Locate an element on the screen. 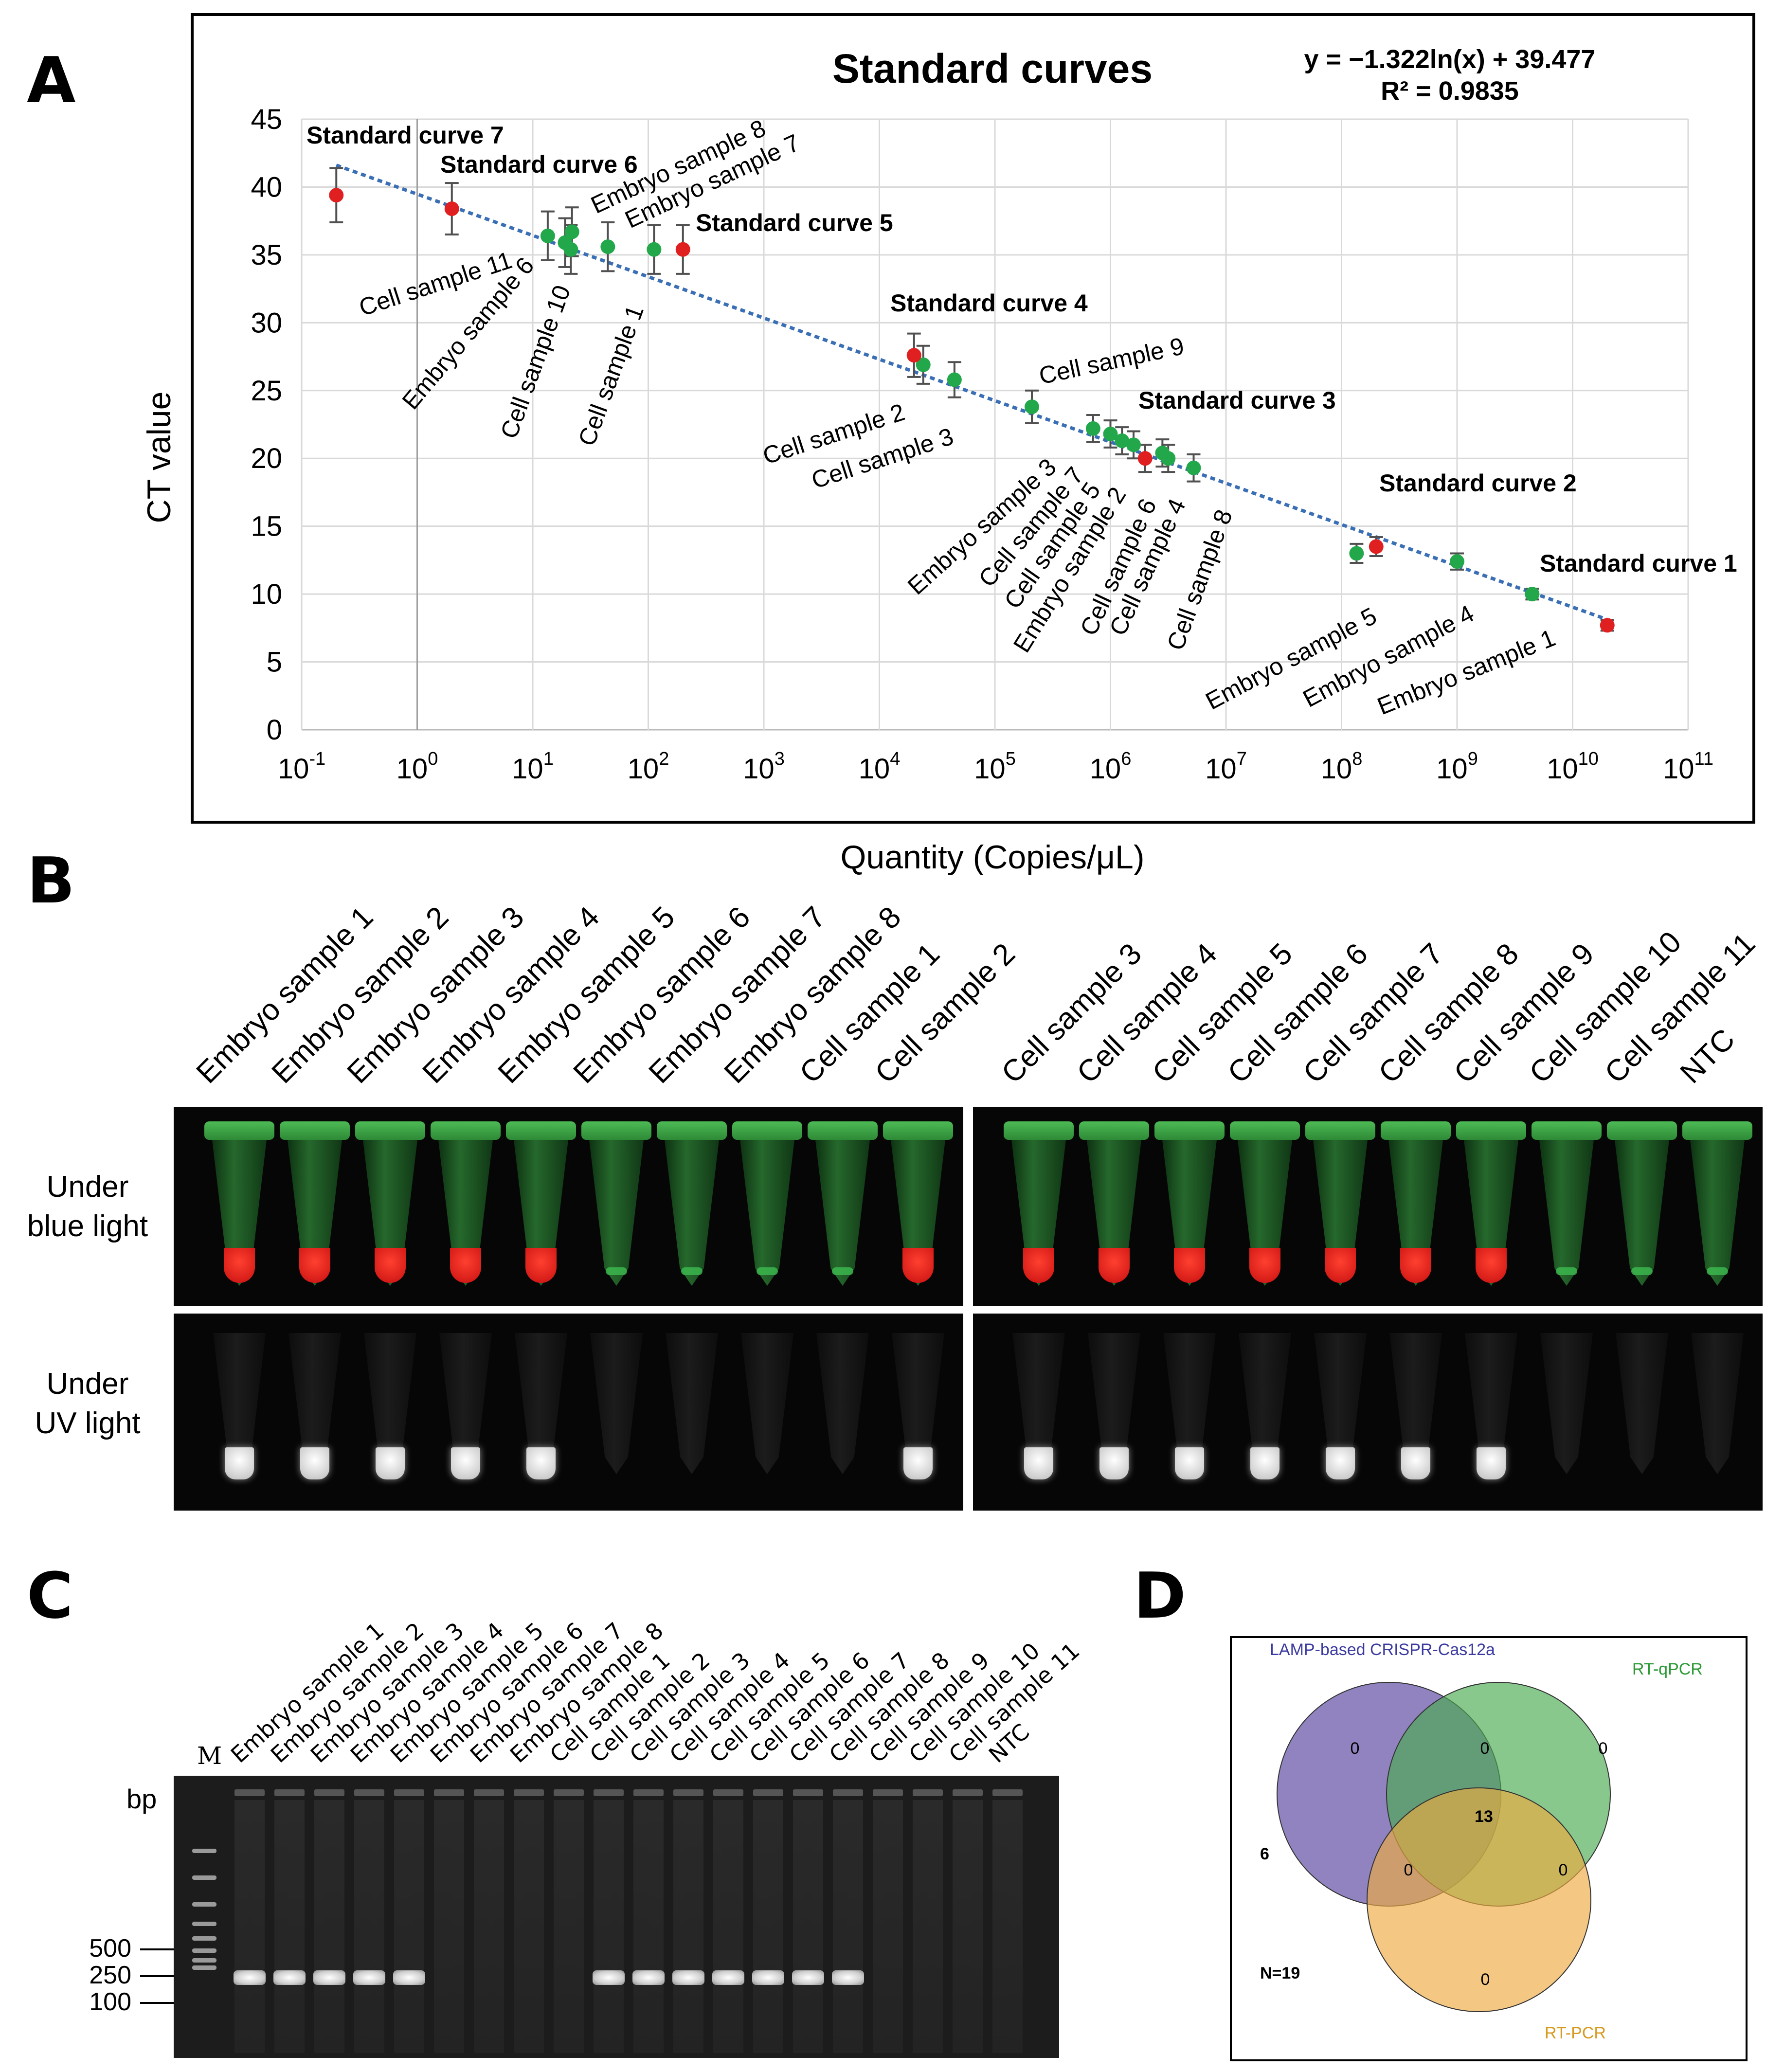 The image size is (1766, 2072). standard-curve-label: Standard curve 7 is located at coordinates (405, 136).